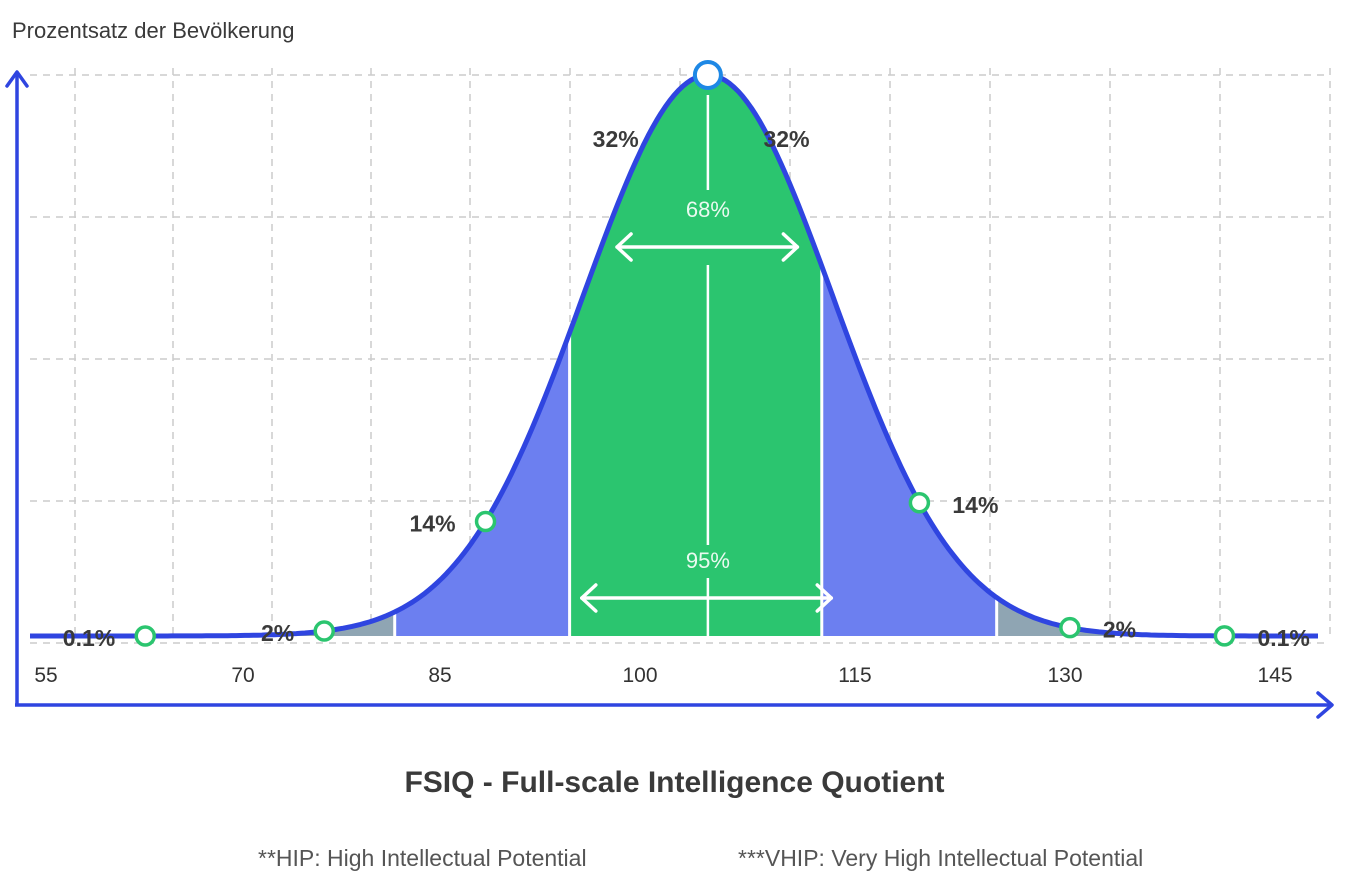 This screenshot has width=1349, height=876. Describe the element at coordinates (1064, 675) in the screenshot. I see `x-tick-label-5: 130` at that location.